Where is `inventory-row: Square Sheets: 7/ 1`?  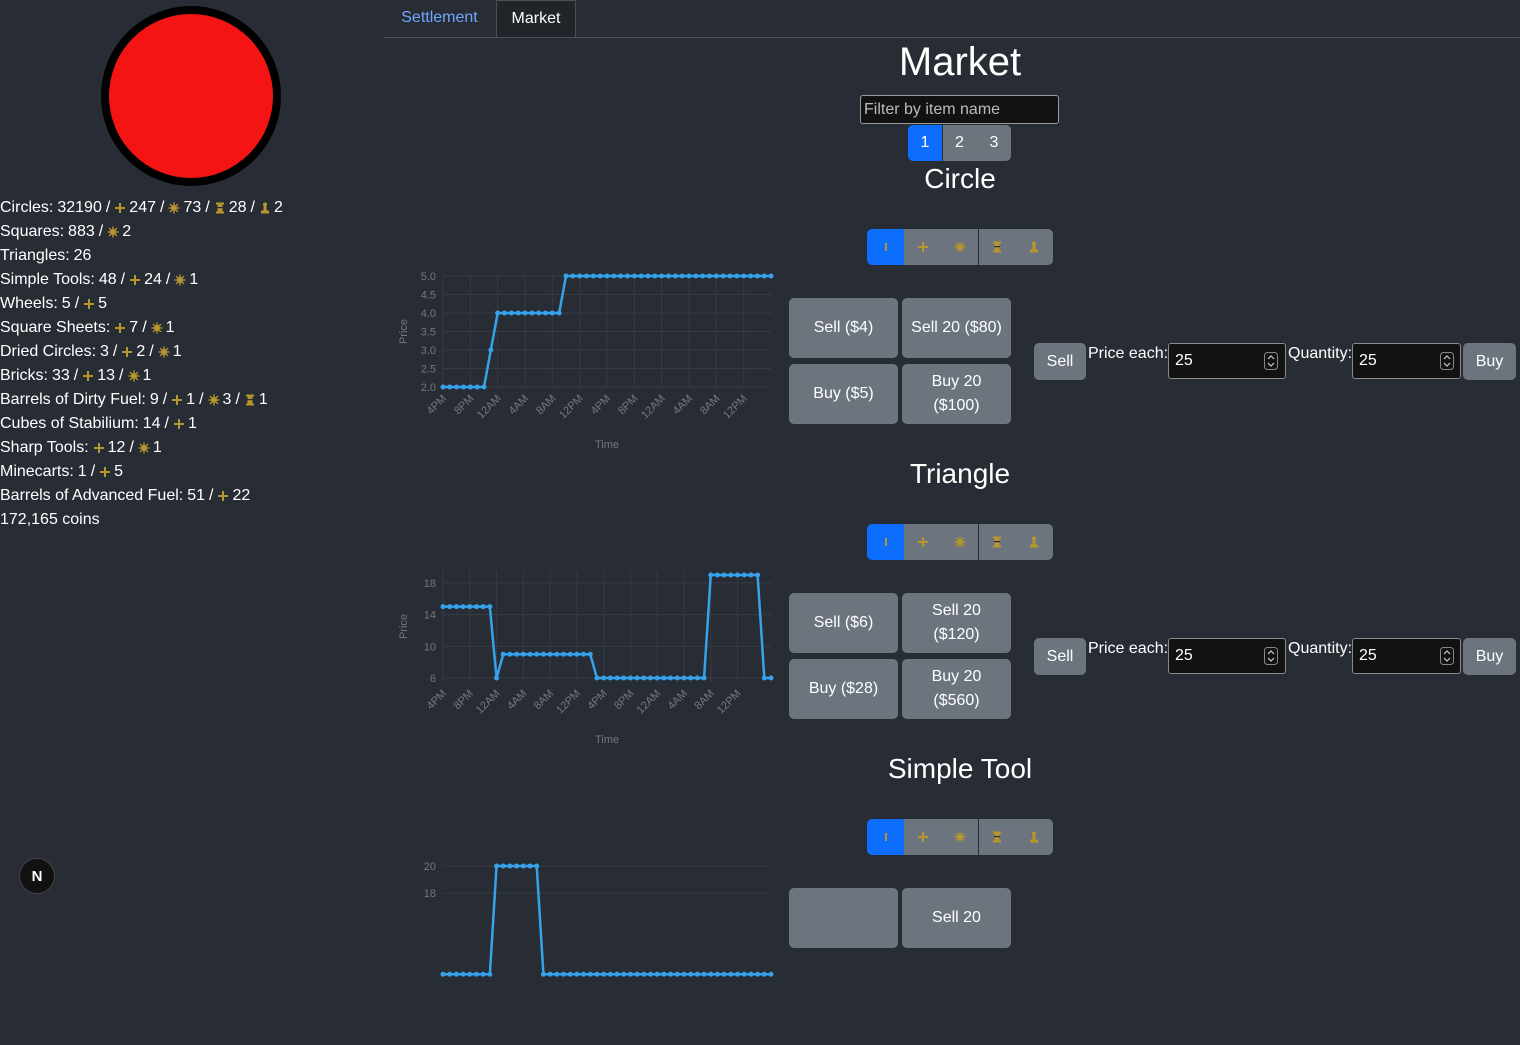
inventory-row: Square Sheets: 7/ 1 is located at coordinates (89, 328).